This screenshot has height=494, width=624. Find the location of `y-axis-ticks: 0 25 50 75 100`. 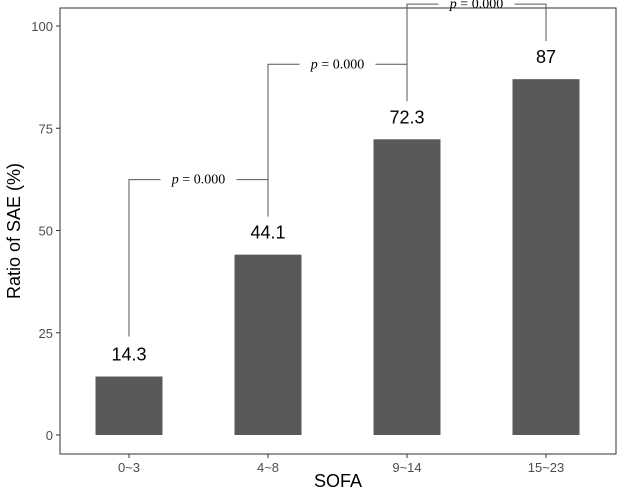

y-axis-ticks: 0 25 50 75 100 is located at coordinates (45, 231).